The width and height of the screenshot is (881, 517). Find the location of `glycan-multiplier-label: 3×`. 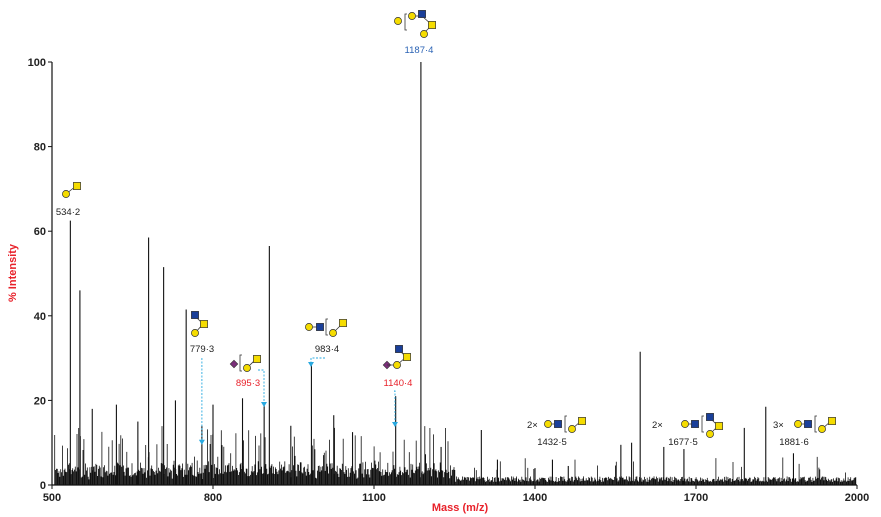

glycan-multiplier-label: 3× is located at coordinates (778, 425).